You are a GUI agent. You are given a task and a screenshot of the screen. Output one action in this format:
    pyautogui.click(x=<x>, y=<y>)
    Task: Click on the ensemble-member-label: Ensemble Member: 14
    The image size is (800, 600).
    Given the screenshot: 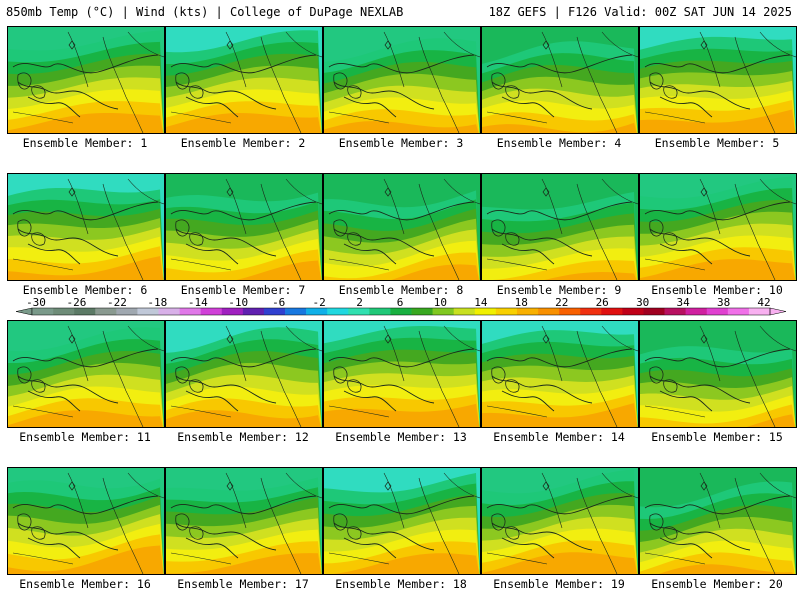 What is the action you would take?
    pyautogui.click(x=559, y=437)
    